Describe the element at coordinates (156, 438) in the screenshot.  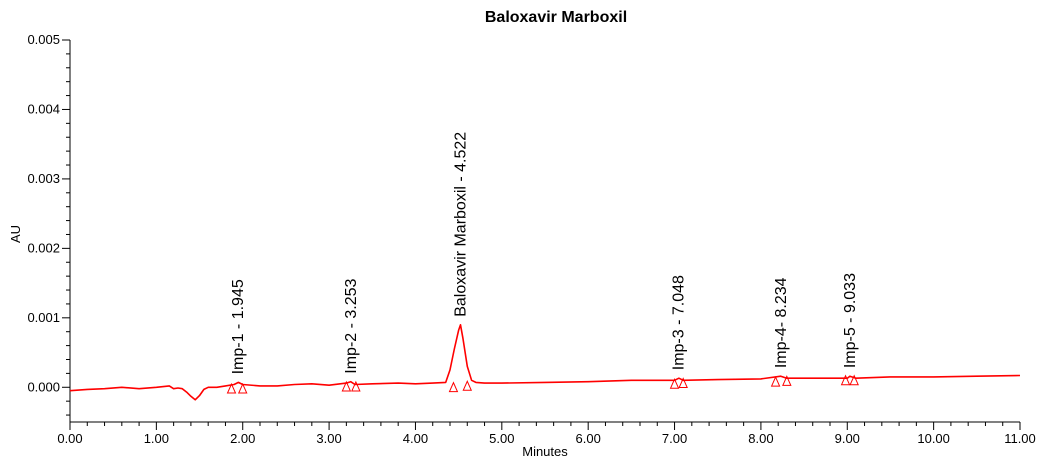
I see `x-tick-label: 1.00` at that location.